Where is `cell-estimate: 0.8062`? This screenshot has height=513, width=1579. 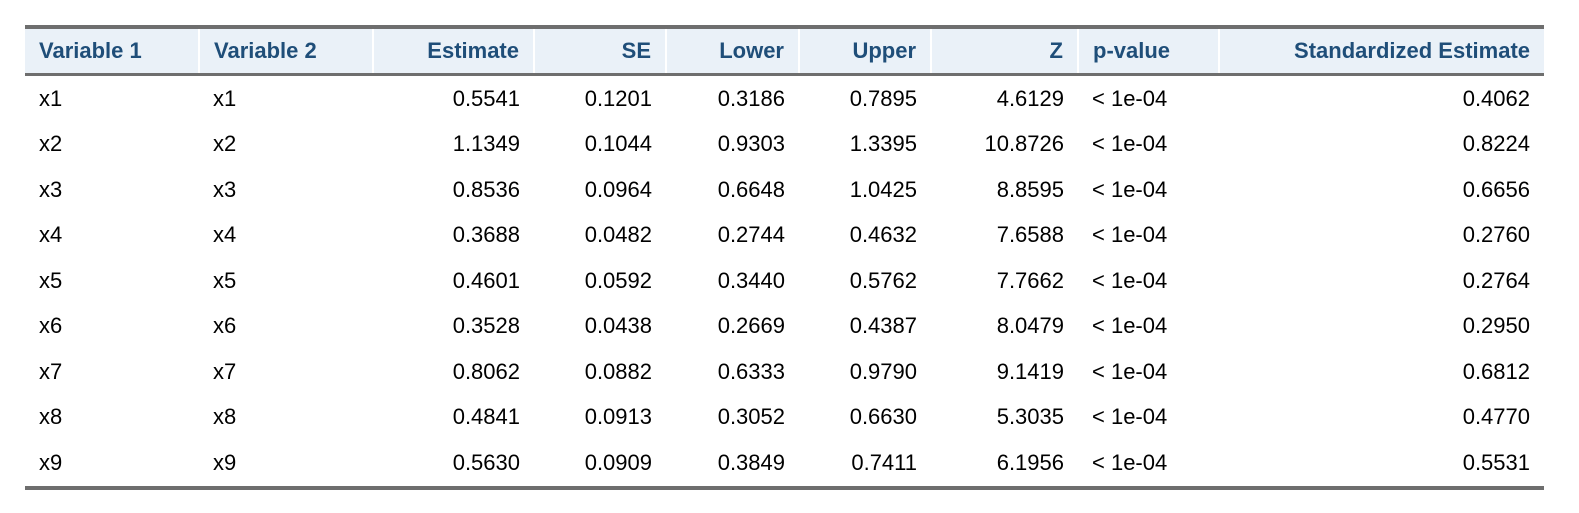
cell-estimate: 0.8062 is located at coordinates (486, 371).